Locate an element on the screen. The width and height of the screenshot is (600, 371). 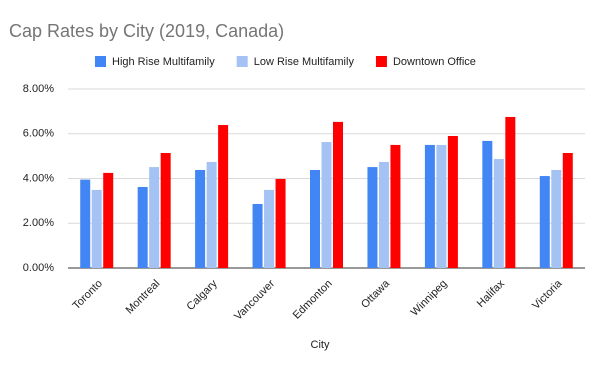
x-axis-title: City is located at coordinates (320, 345).